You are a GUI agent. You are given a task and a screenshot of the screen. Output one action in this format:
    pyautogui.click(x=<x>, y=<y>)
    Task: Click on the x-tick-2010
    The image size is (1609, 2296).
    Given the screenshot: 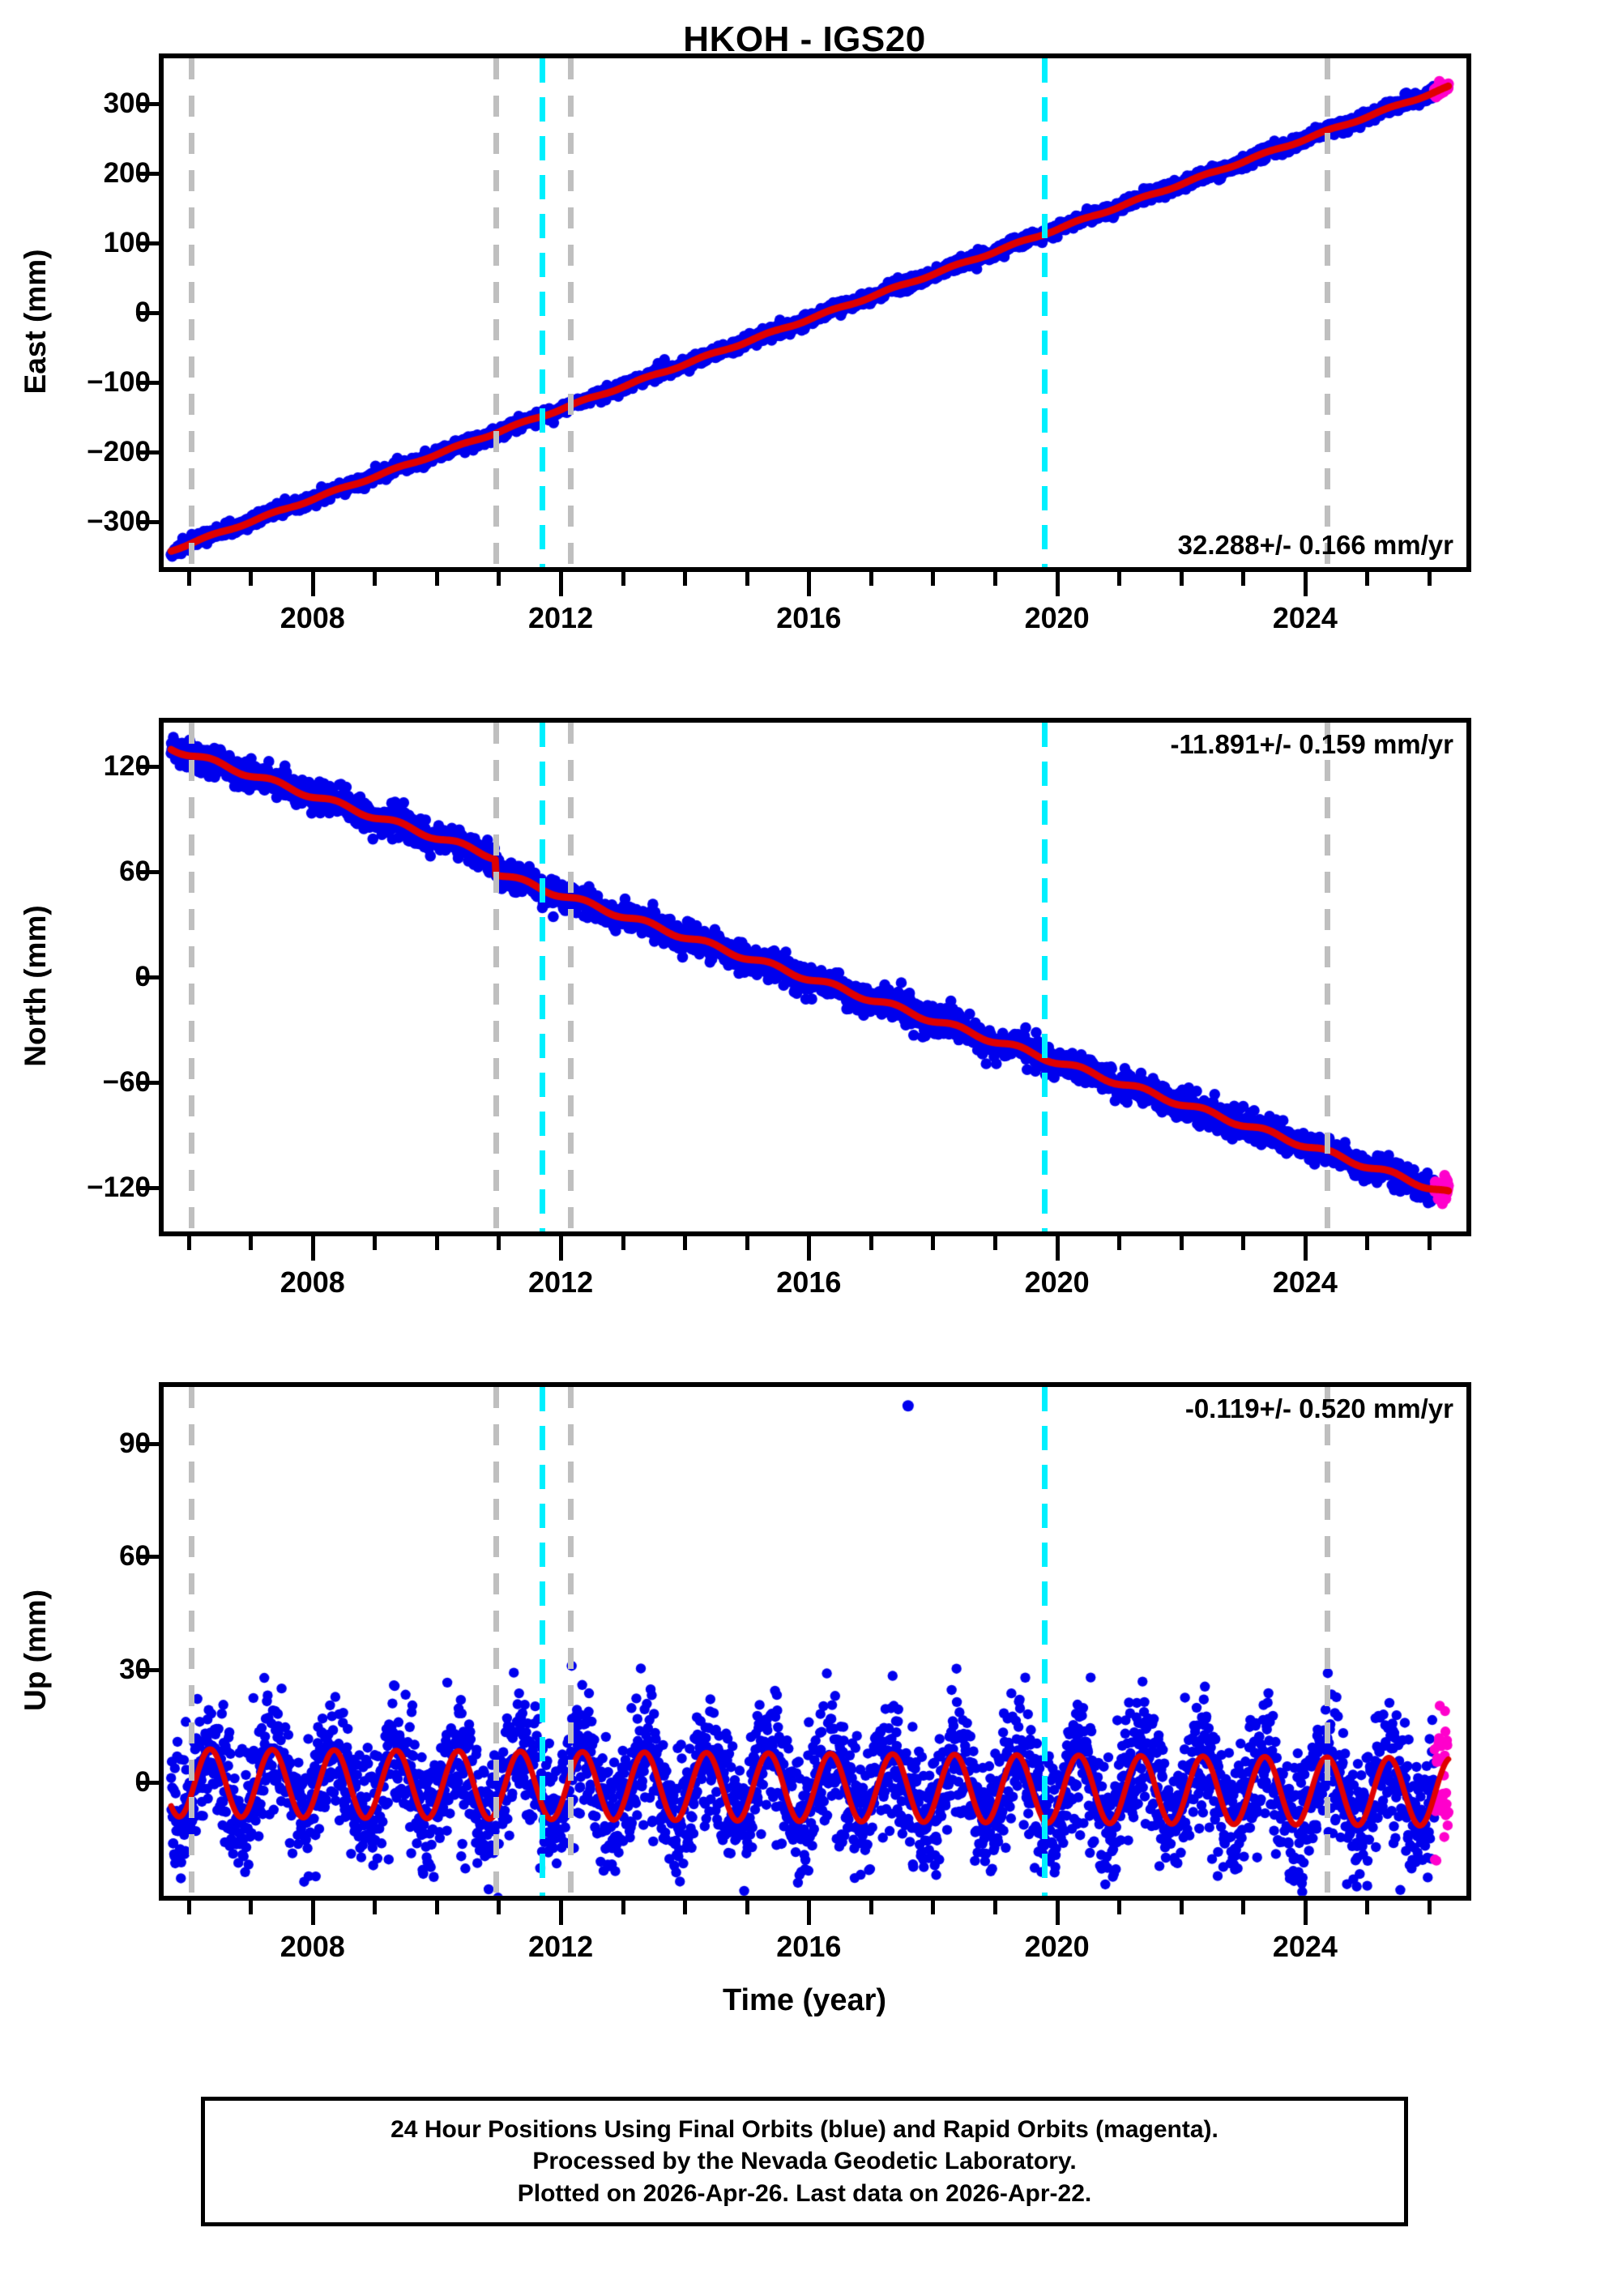 What is the action you would take?
    pyautogui.click(x=437, y=579)
    